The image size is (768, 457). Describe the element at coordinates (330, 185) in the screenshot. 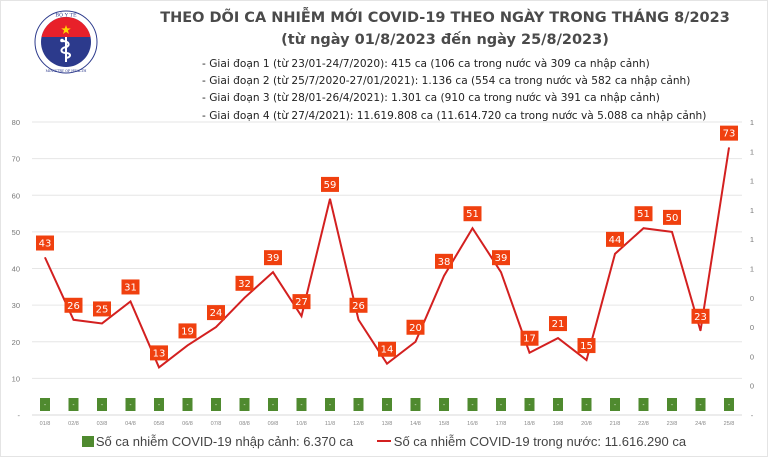

I see `data-label: 59` at that location.